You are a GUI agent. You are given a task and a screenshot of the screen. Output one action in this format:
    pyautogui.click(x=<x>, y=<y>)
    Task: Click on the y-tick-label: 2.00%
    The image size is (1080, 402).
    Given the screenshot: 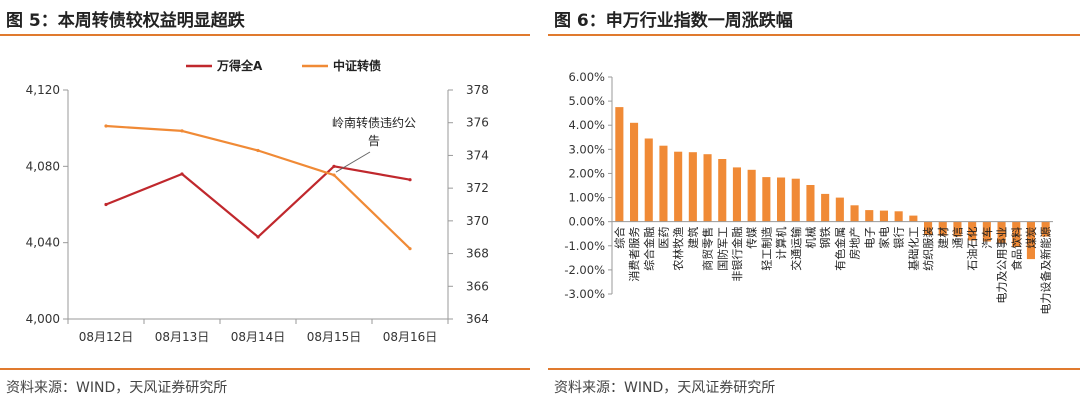 What is the action you would take?
    pyautogui.click(x=586, y=173)
    